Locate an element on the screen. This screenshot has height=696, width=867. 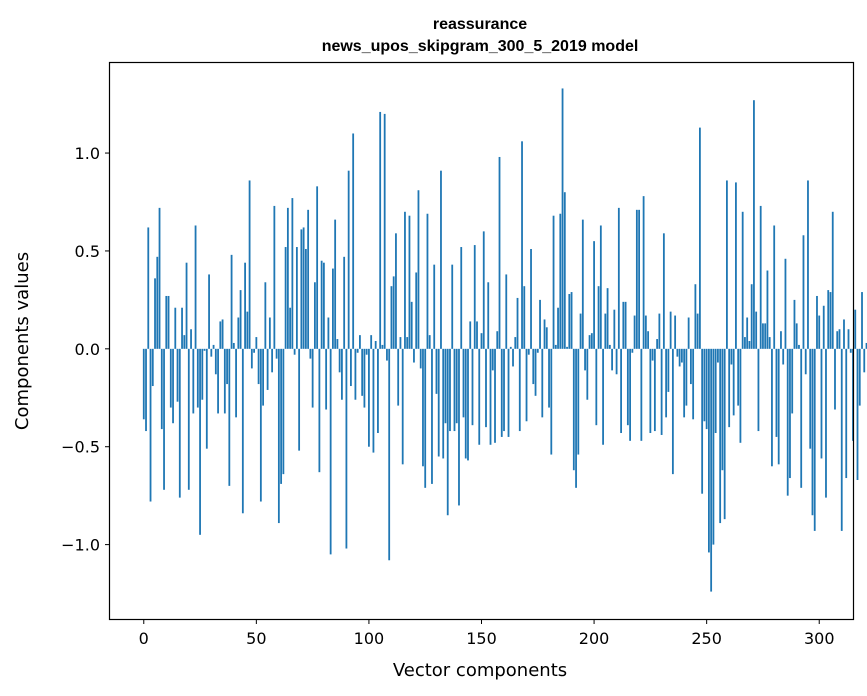
y-tick-label: 0.0 is located at coordinates (87, 349).